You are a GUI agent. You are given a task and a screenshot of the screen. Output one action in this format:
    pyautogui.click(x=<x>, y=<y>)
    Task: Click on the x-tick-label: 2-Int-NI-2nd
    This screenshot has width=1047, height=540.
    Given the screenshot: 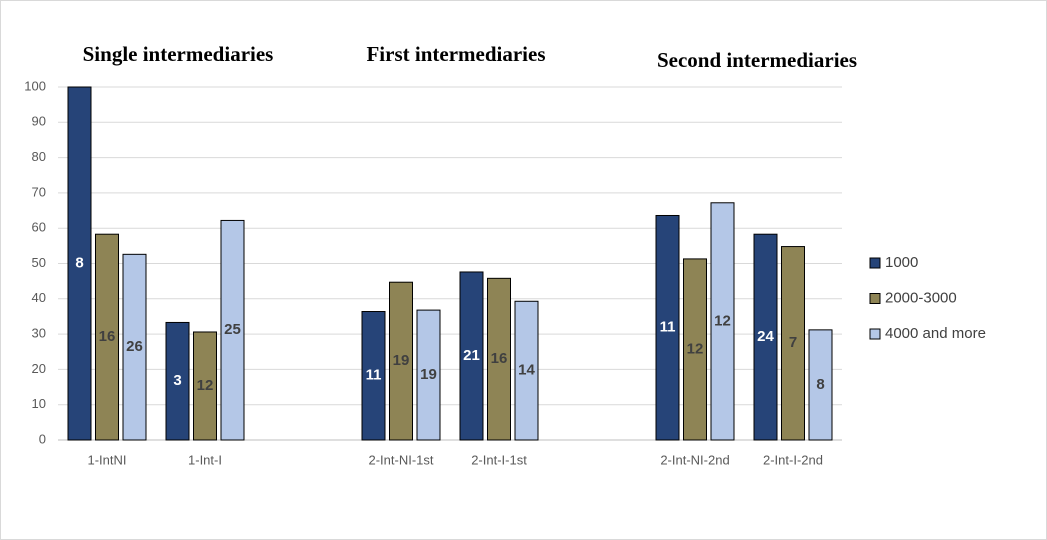 What is the action you would take?
    pyautogui.click(x=694, y=459)
    